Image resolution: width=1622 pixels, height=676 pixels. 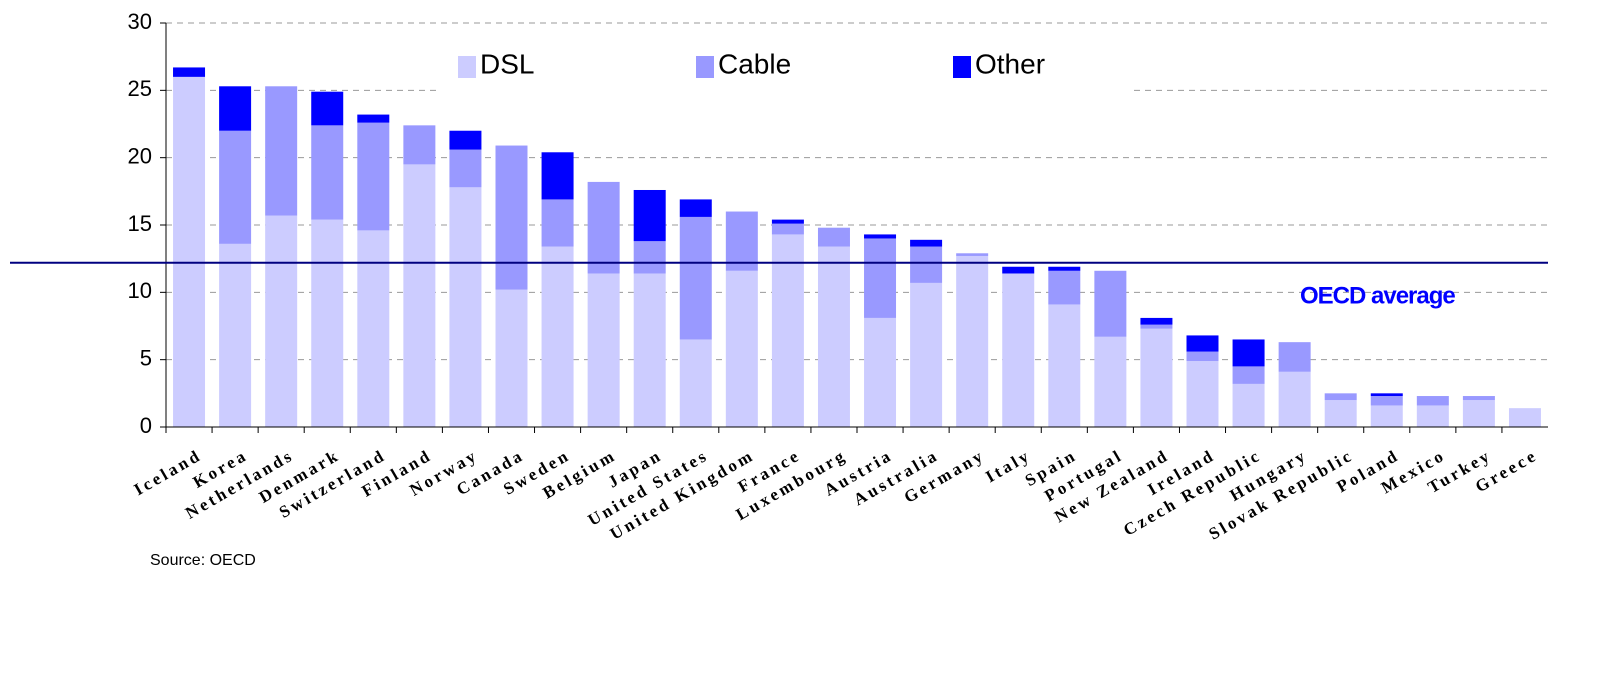 What do you see at coordinates (140, 21) in the screenshot?
I see `y-tick-label: 30` at bounding box center [140, 21].